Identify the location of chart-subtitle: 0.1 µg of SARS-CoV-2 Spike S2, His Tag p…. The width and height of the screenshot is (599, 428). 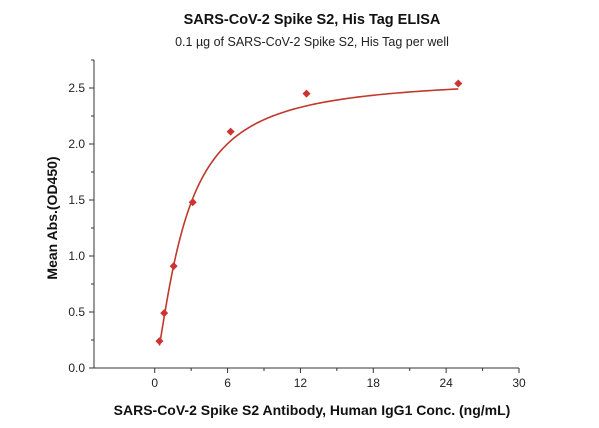
(312, 42).